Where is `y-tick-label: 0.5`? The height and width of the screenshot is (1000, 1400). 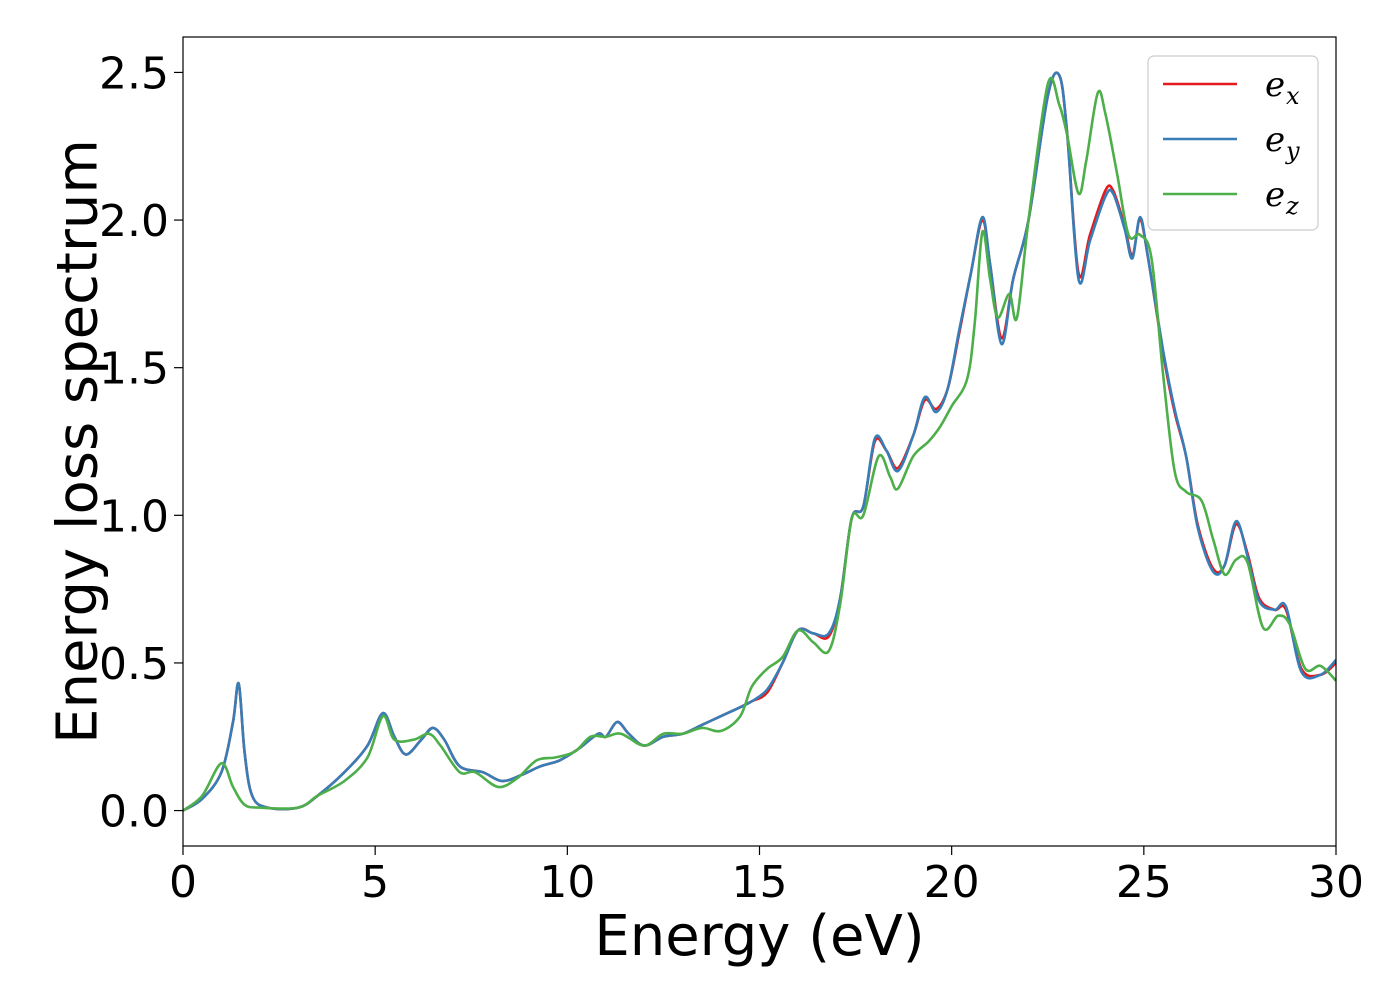 y-tick-label: 0.5 is located at coordinates (134, 664).